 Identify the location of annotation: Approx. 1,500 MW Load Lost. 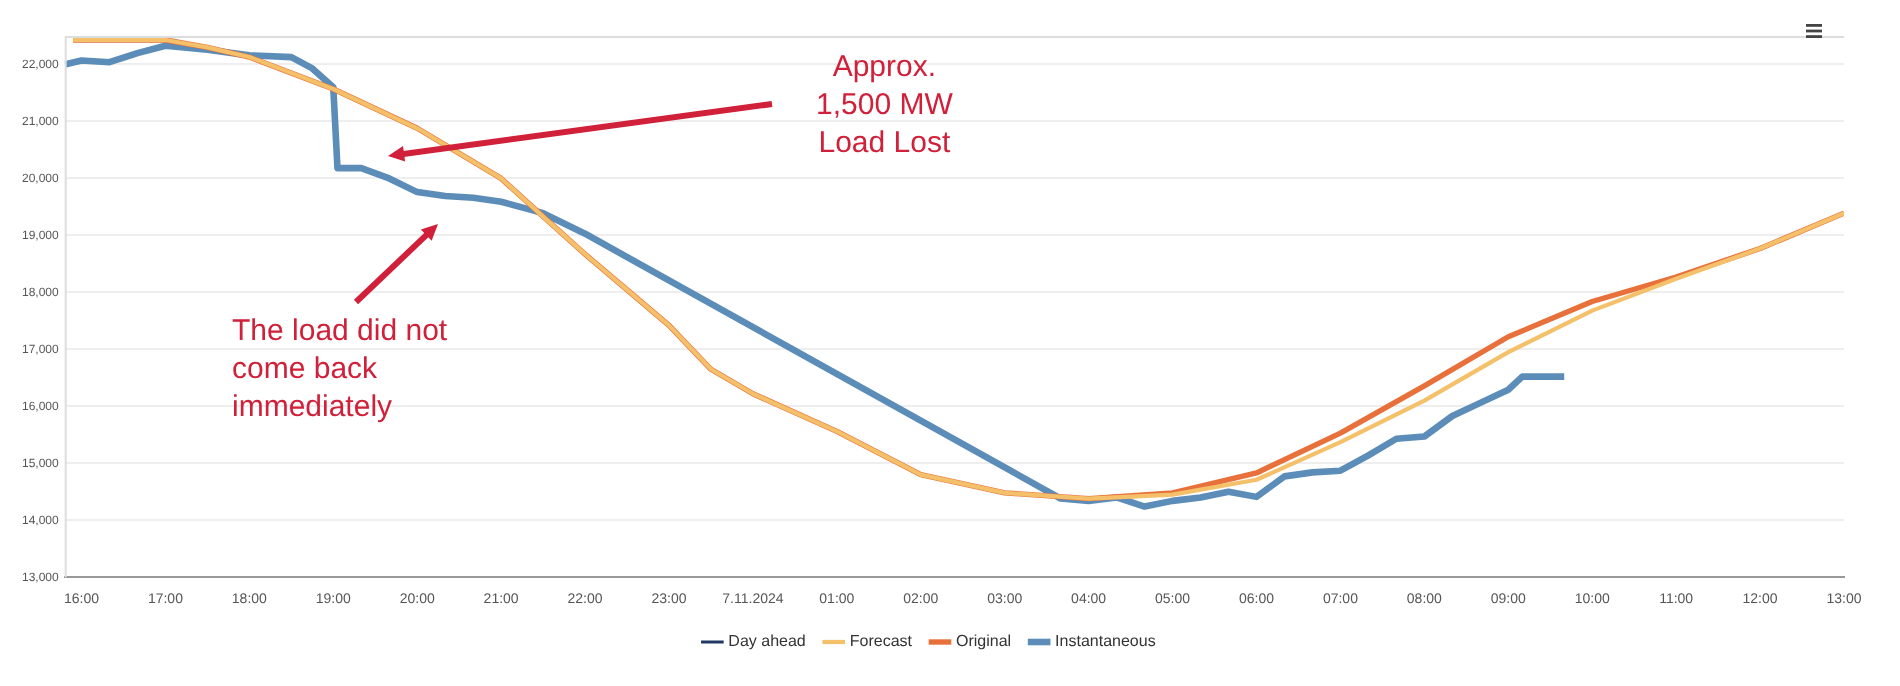
(884, 105).